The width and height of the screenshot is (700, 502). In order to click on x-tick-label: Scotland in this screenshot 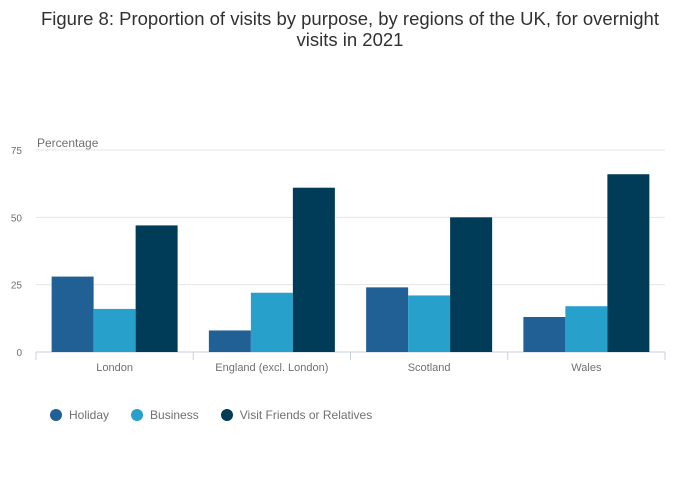, I will do `click(429, 368)`.